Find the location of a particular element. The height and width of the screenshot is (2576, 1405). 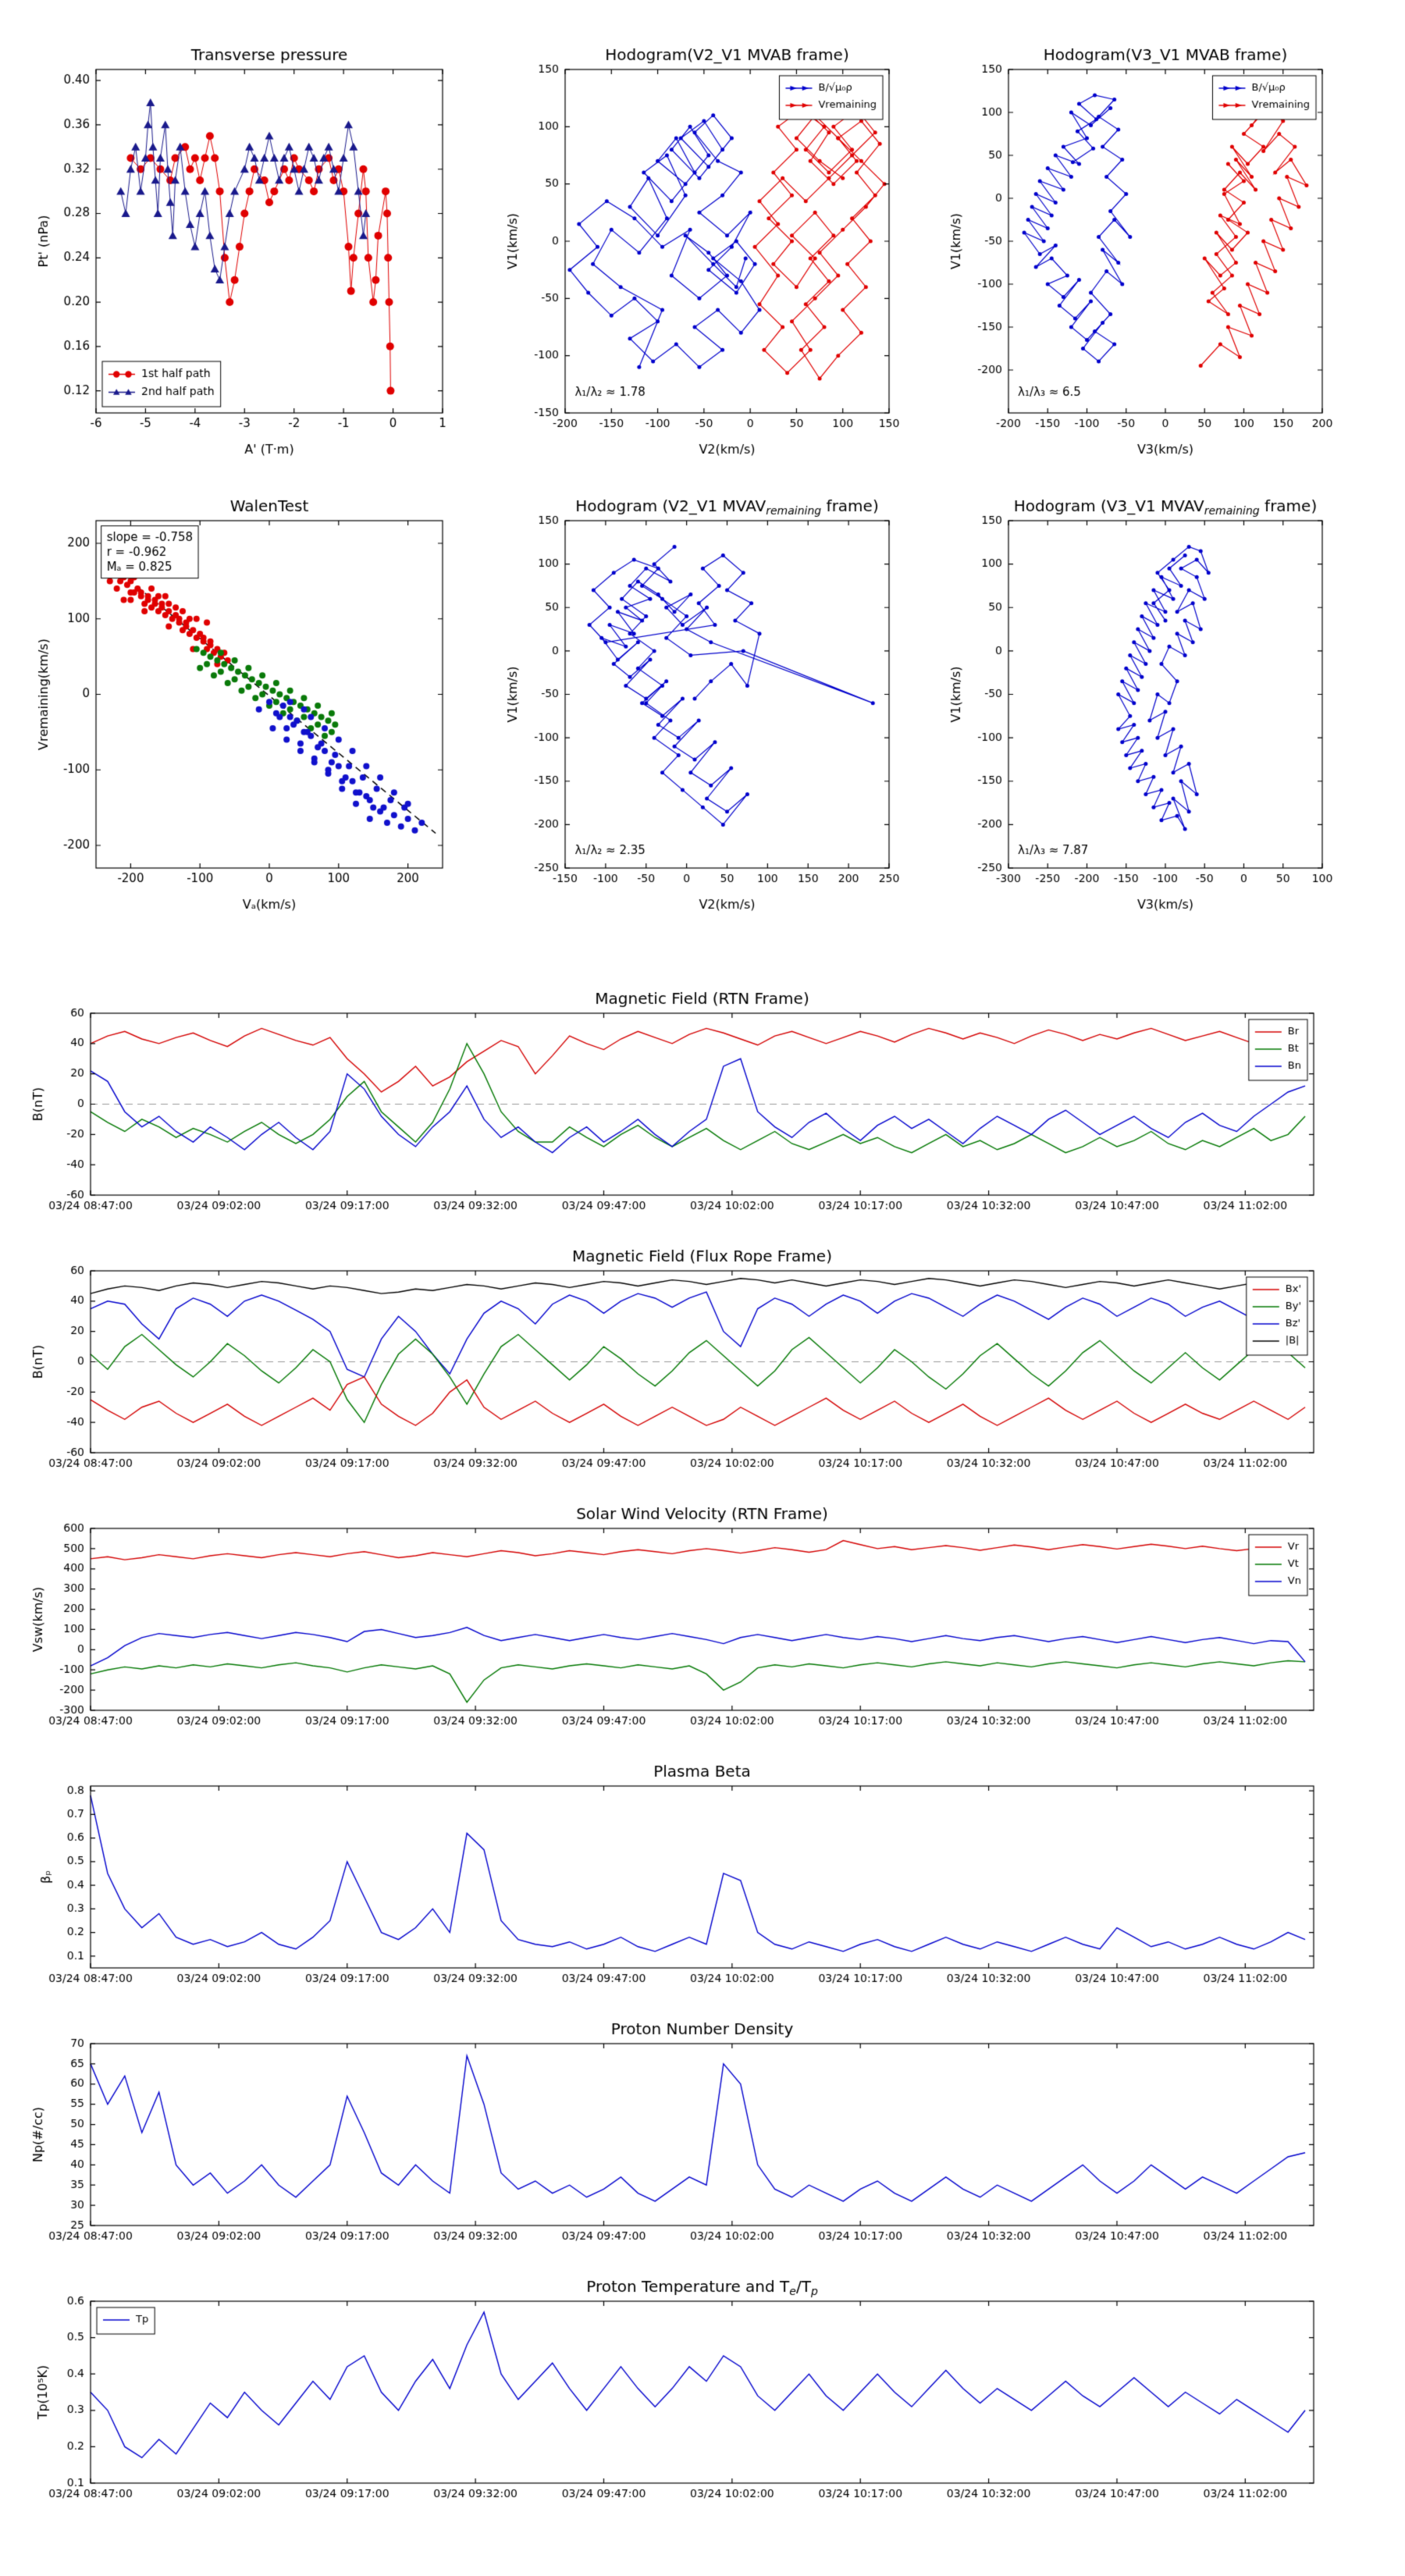

subplot-plasma-beta is located at coordinates (687, 1877).